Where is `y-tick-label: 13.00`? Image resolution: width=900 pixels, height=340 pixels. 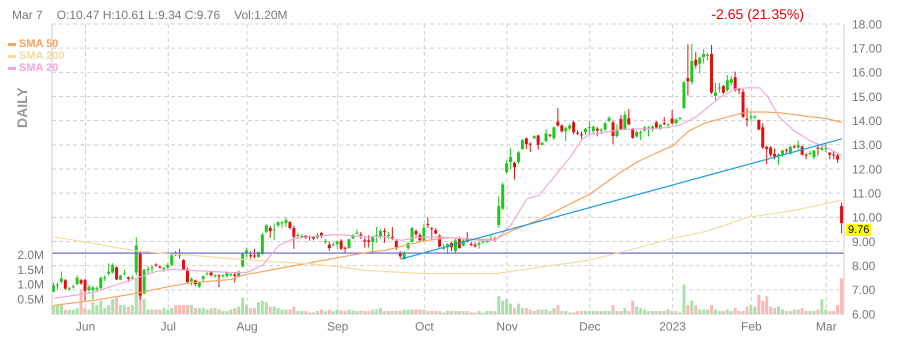 y-tick-label: 13.00 is located at coordinates (867, 145).